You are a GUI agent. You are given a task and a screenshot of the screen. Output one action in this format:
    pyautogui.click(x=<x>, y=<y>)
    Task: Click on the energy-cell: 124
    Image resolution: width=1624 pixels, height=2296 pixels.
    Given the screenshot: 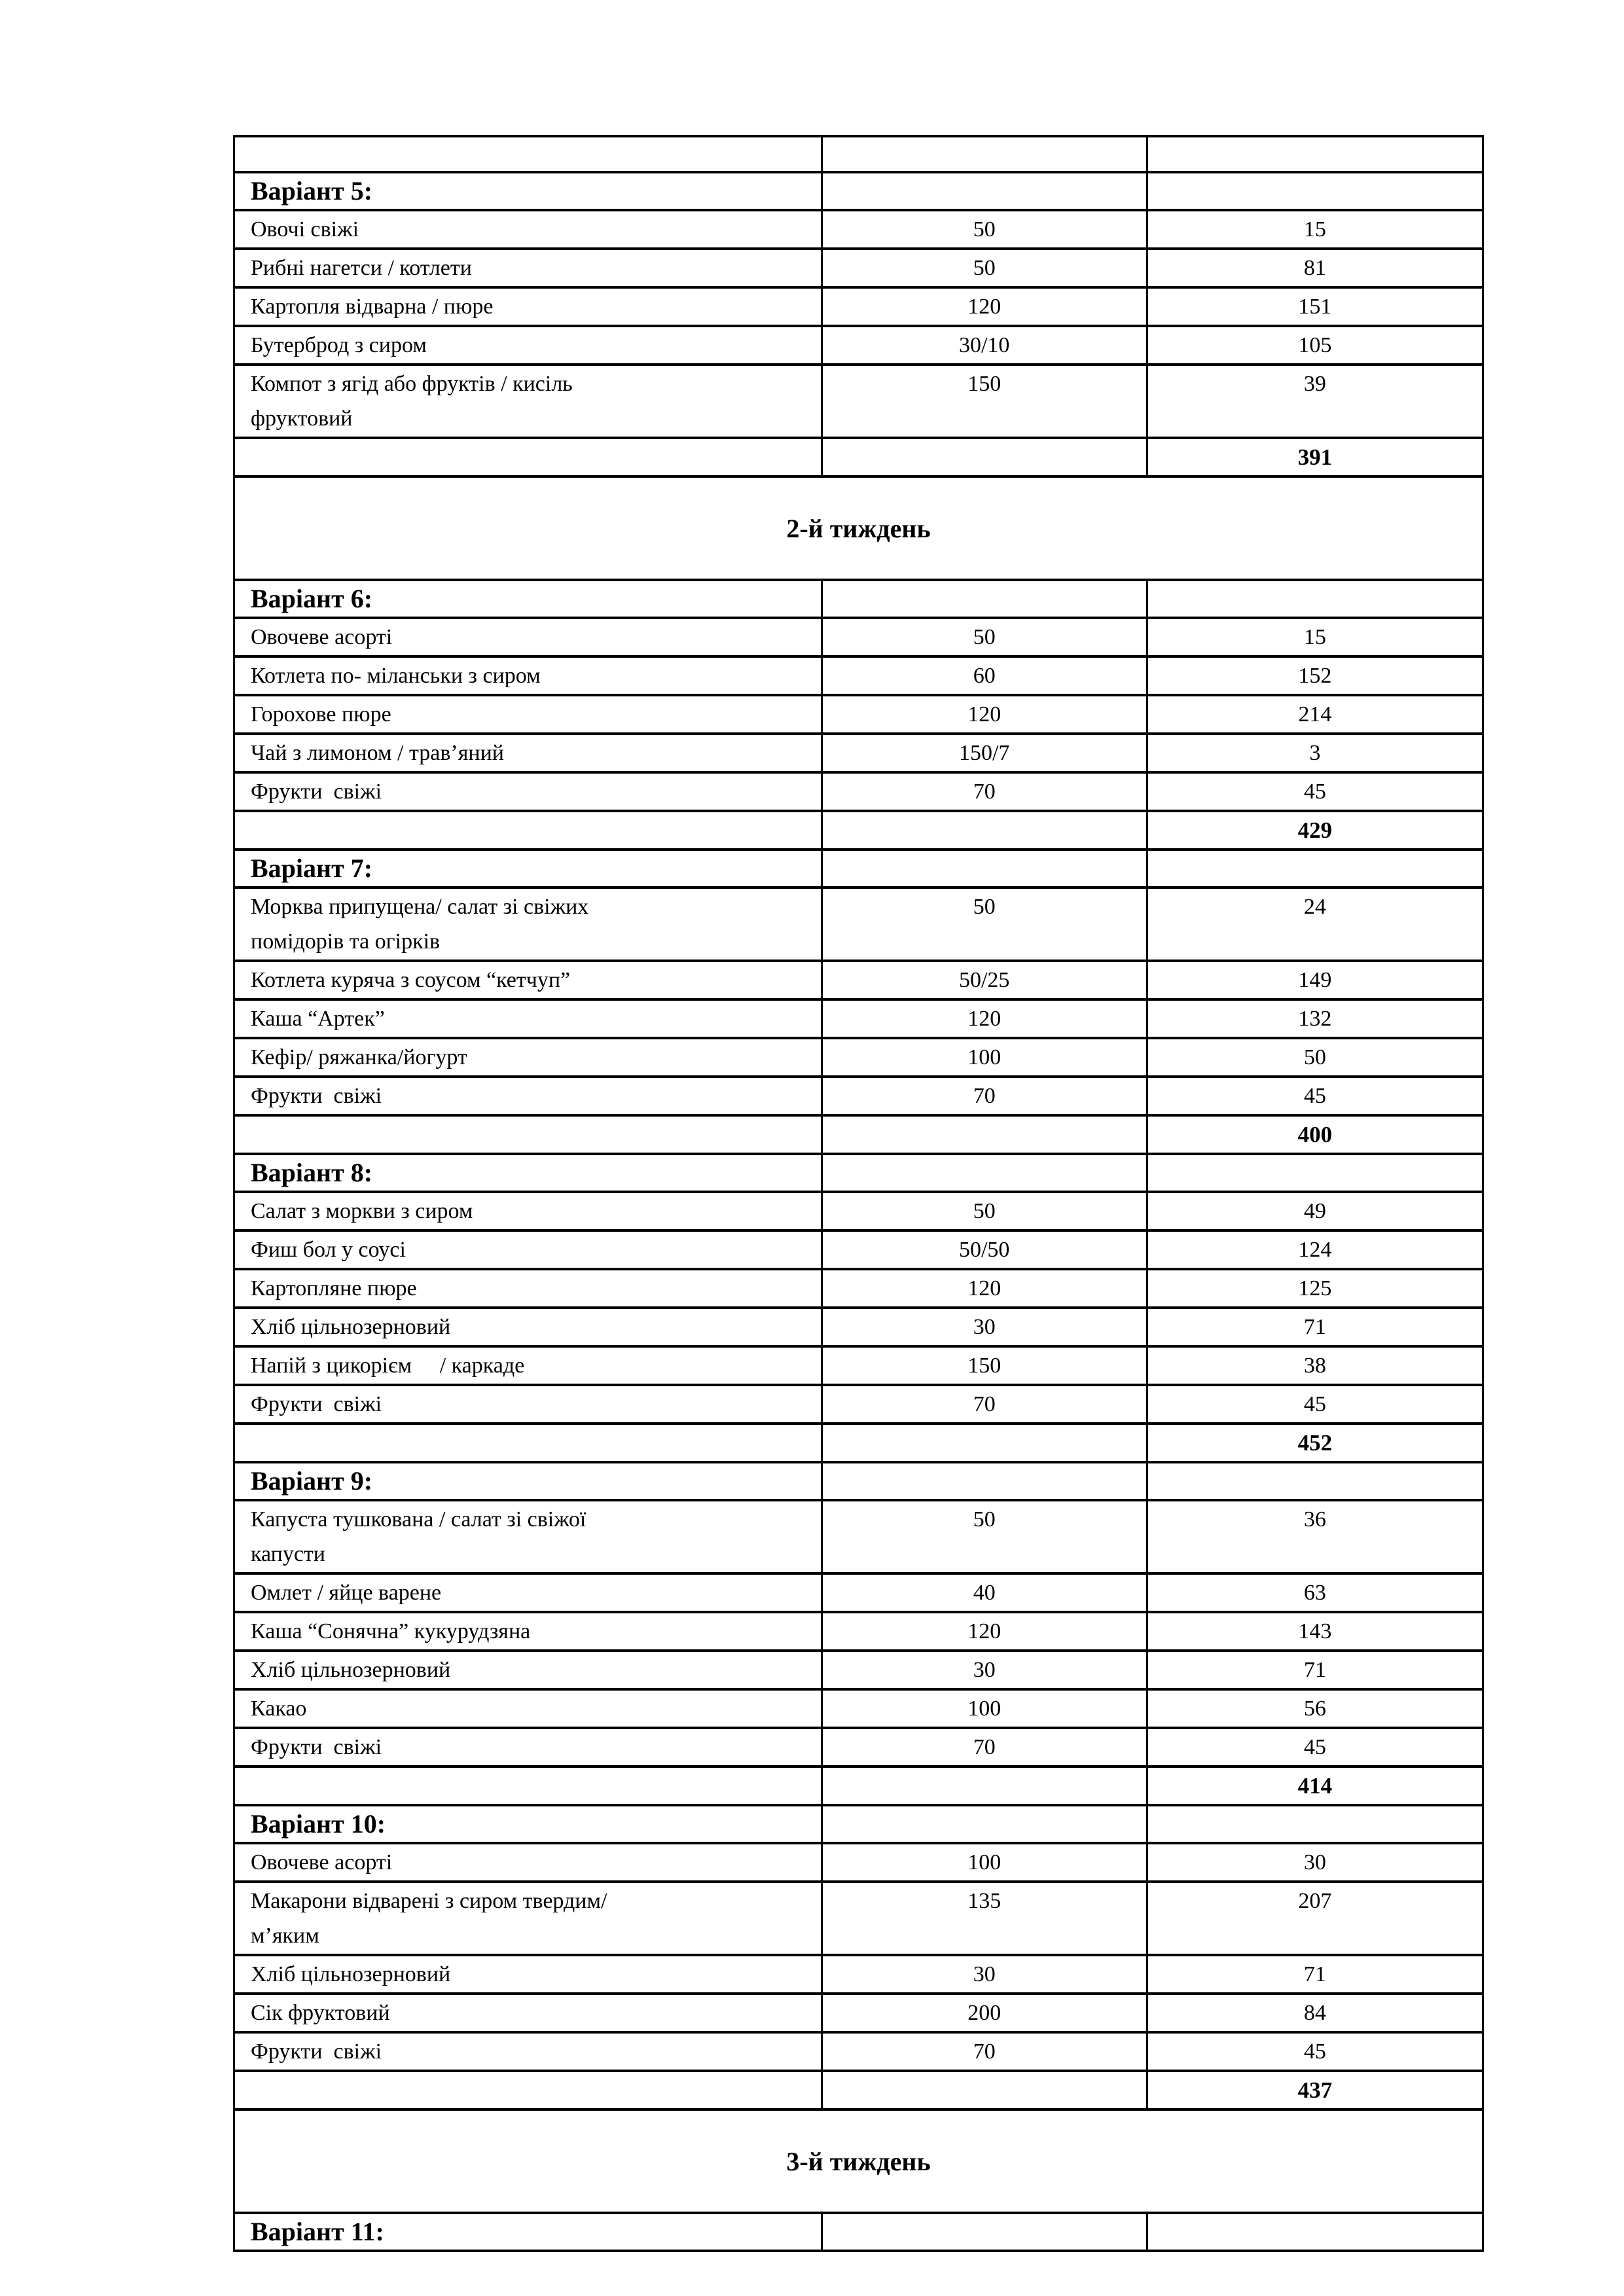 What is the action you would take?
    pyautogui.click(x=1315, y=1249)
    